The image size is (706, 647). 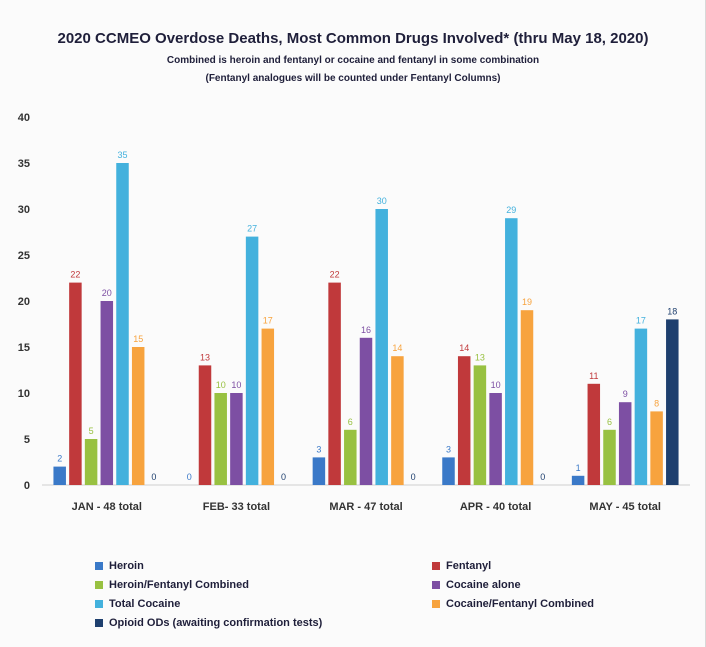 I want to click on legend-label: Heroin, so click(x=126, y=566).